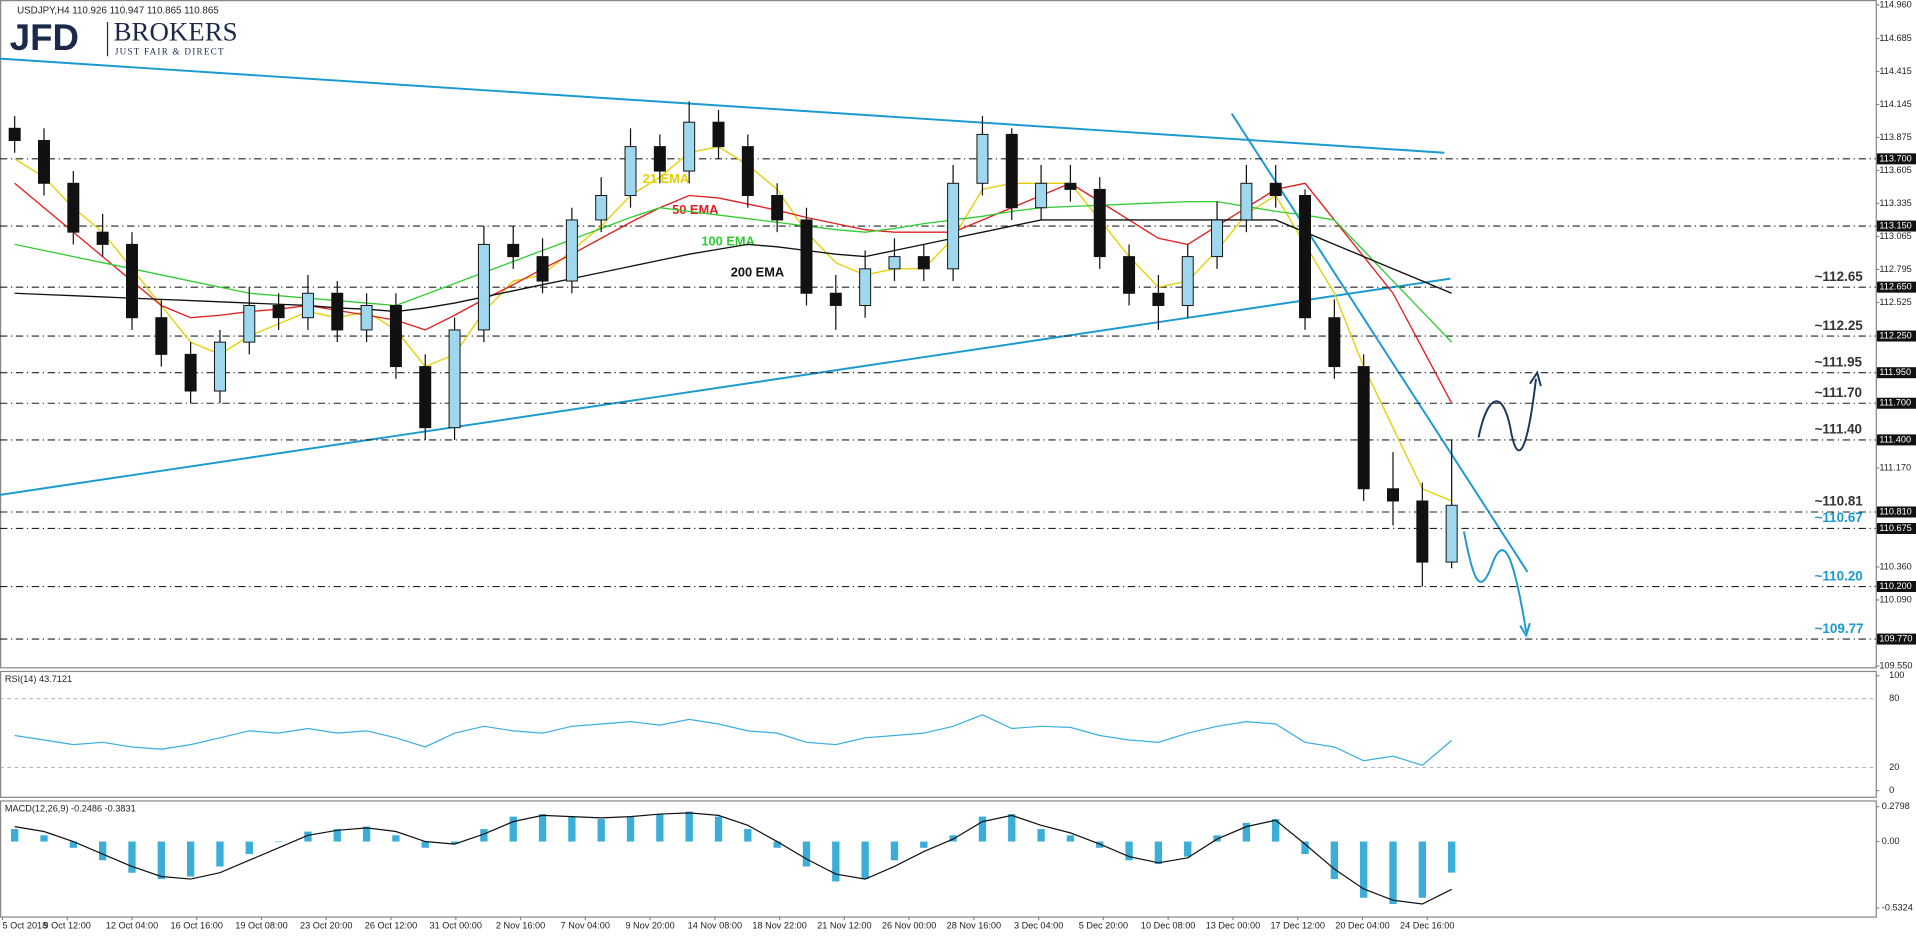 The width and height of the screenshot is (1916, 941). What do you see at coordinates (1525, 630) in the screenshot?
I see `arrow-head` at bounding box center [1525, 630].